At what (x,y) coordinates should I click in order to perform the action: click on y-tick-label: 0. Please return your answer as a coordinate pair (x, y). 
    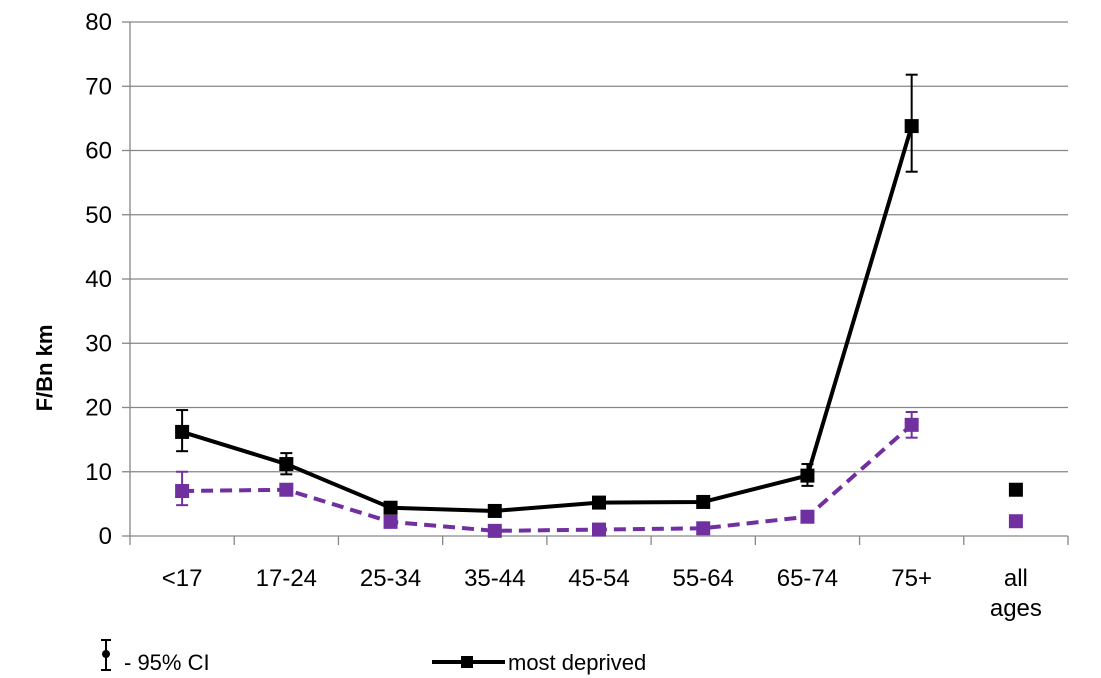
    Looking at the image, I should click on (105, 536).